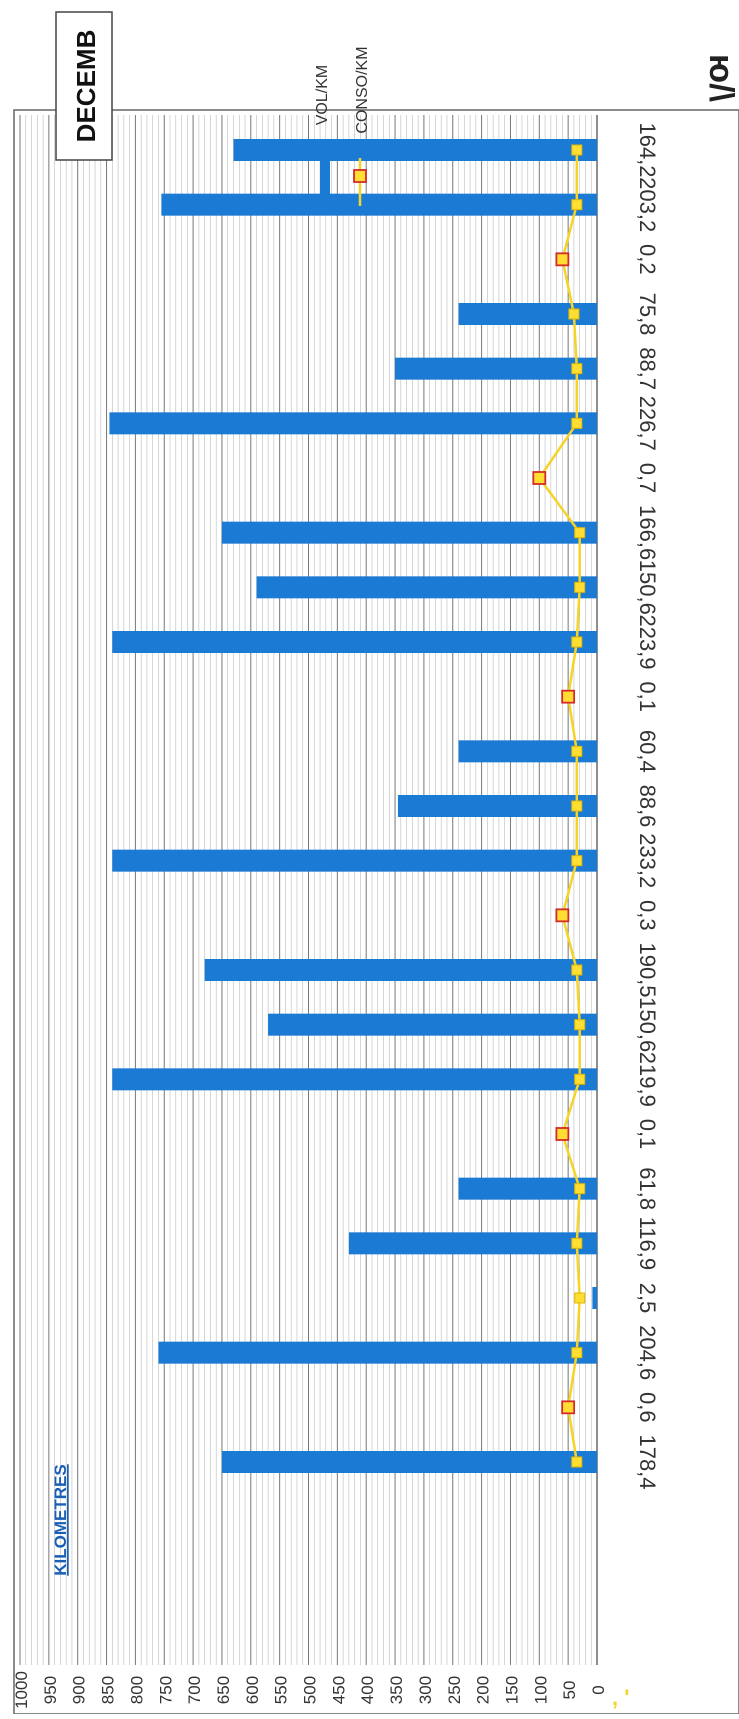 This screenshot has width=739, height=1719. Describe the element at coordinates (647, 423) in the screenshot. I see `category-label: 226,7` at that location.